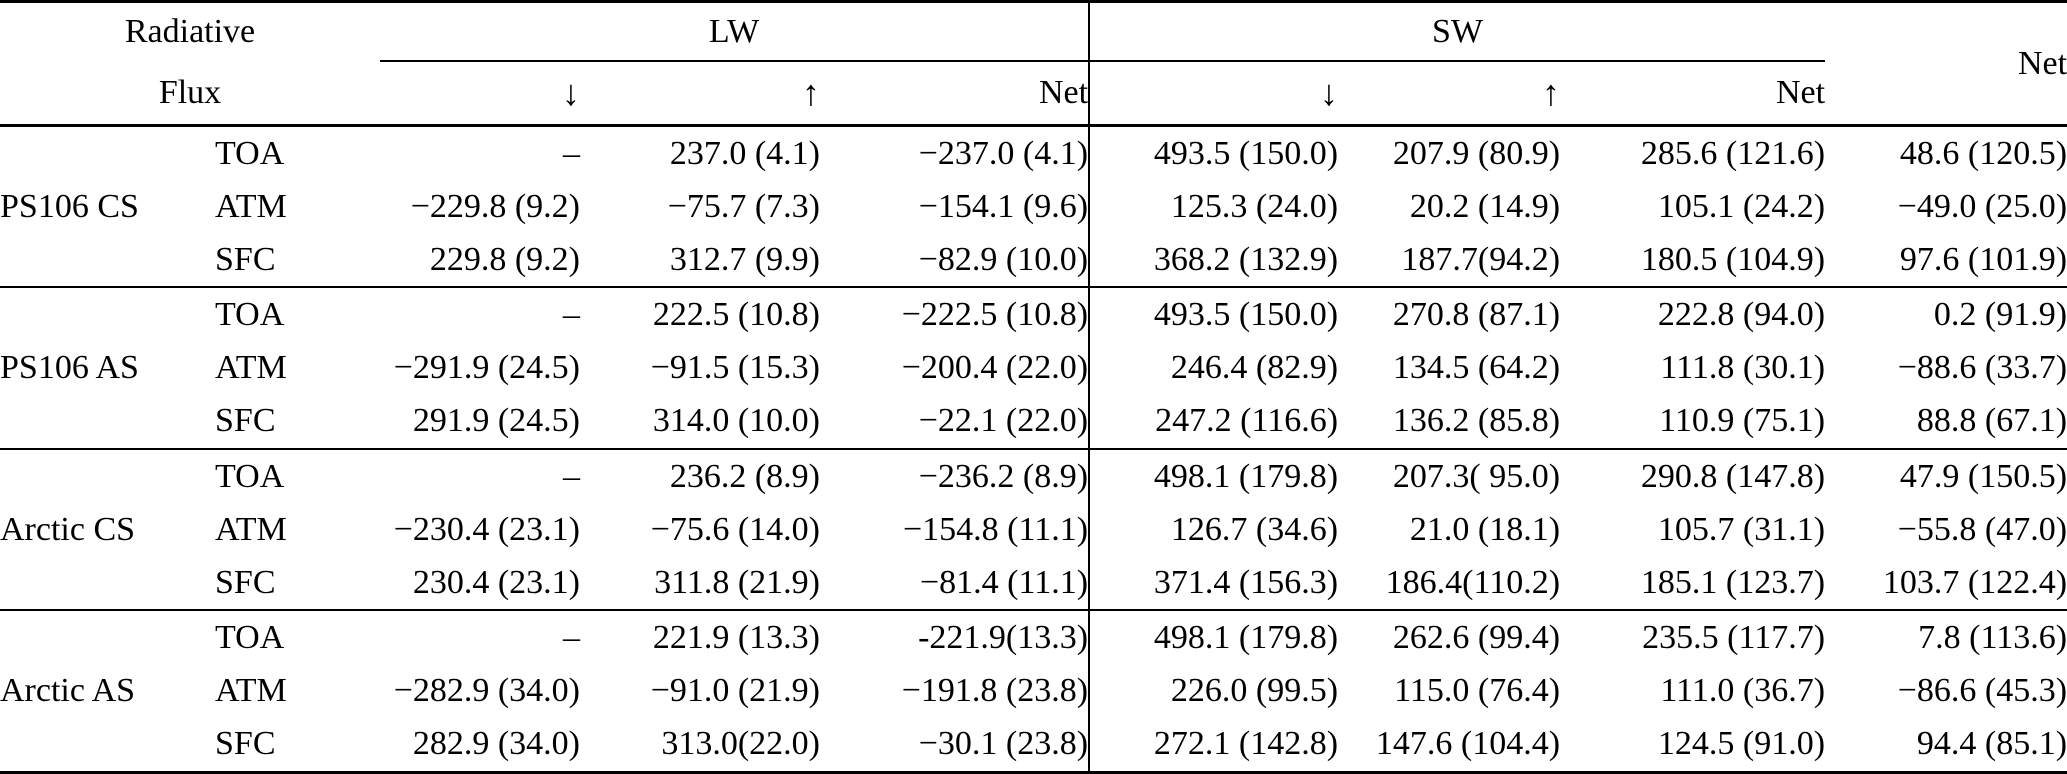 The height and width of the screenshot is (774, 2067). I want to click on lw-net-cell: −236.2 (8.9), so click(955, 475).